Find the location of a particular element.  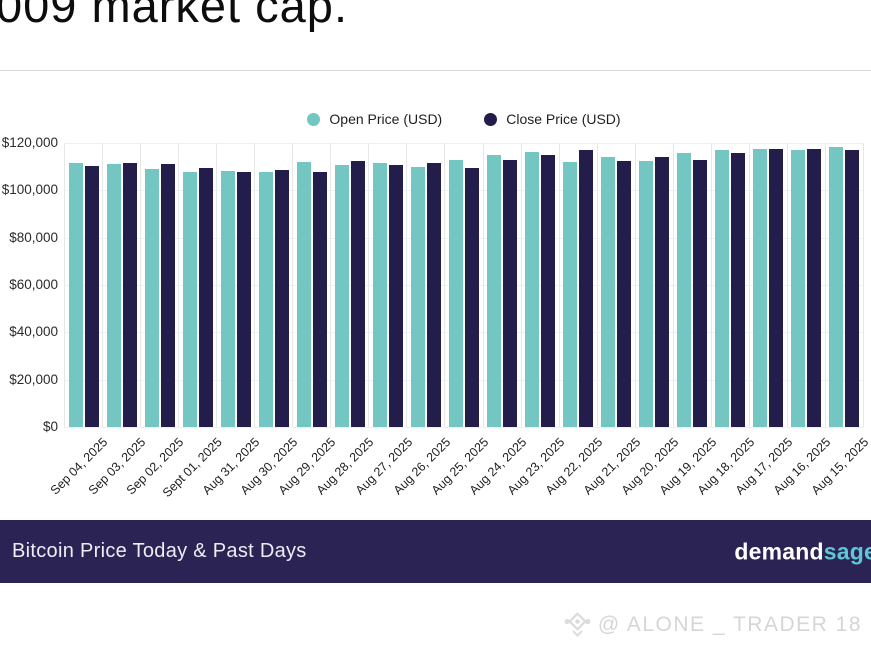

bar-group: Sep 02, 2025 is located at coordinates (155, 320).